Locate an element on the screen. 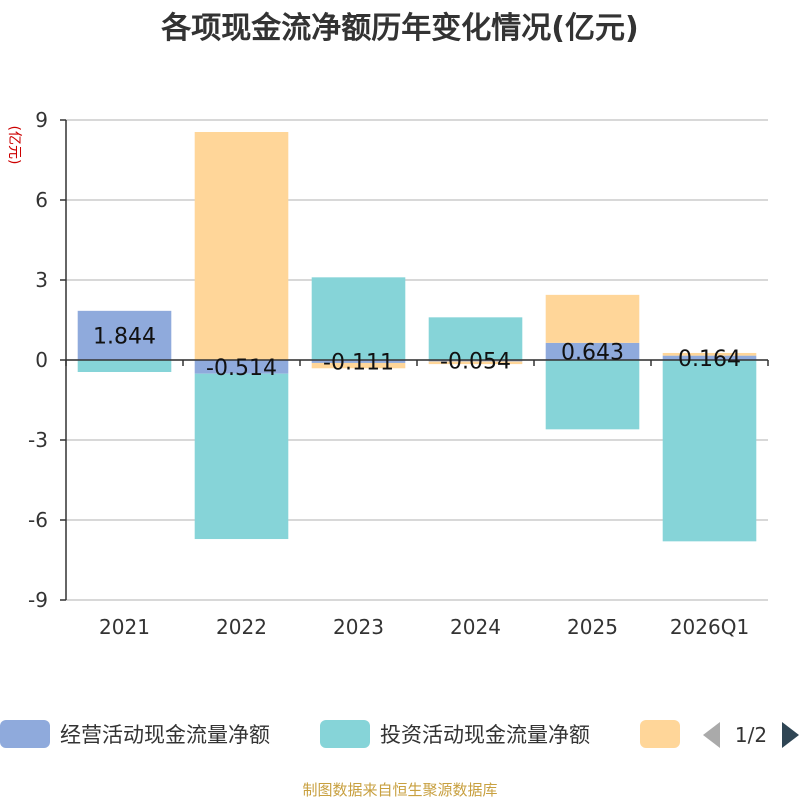 The height and width of the screenshot is (800, 800). legend-swatch-financing is located at coordinates (660, 734).